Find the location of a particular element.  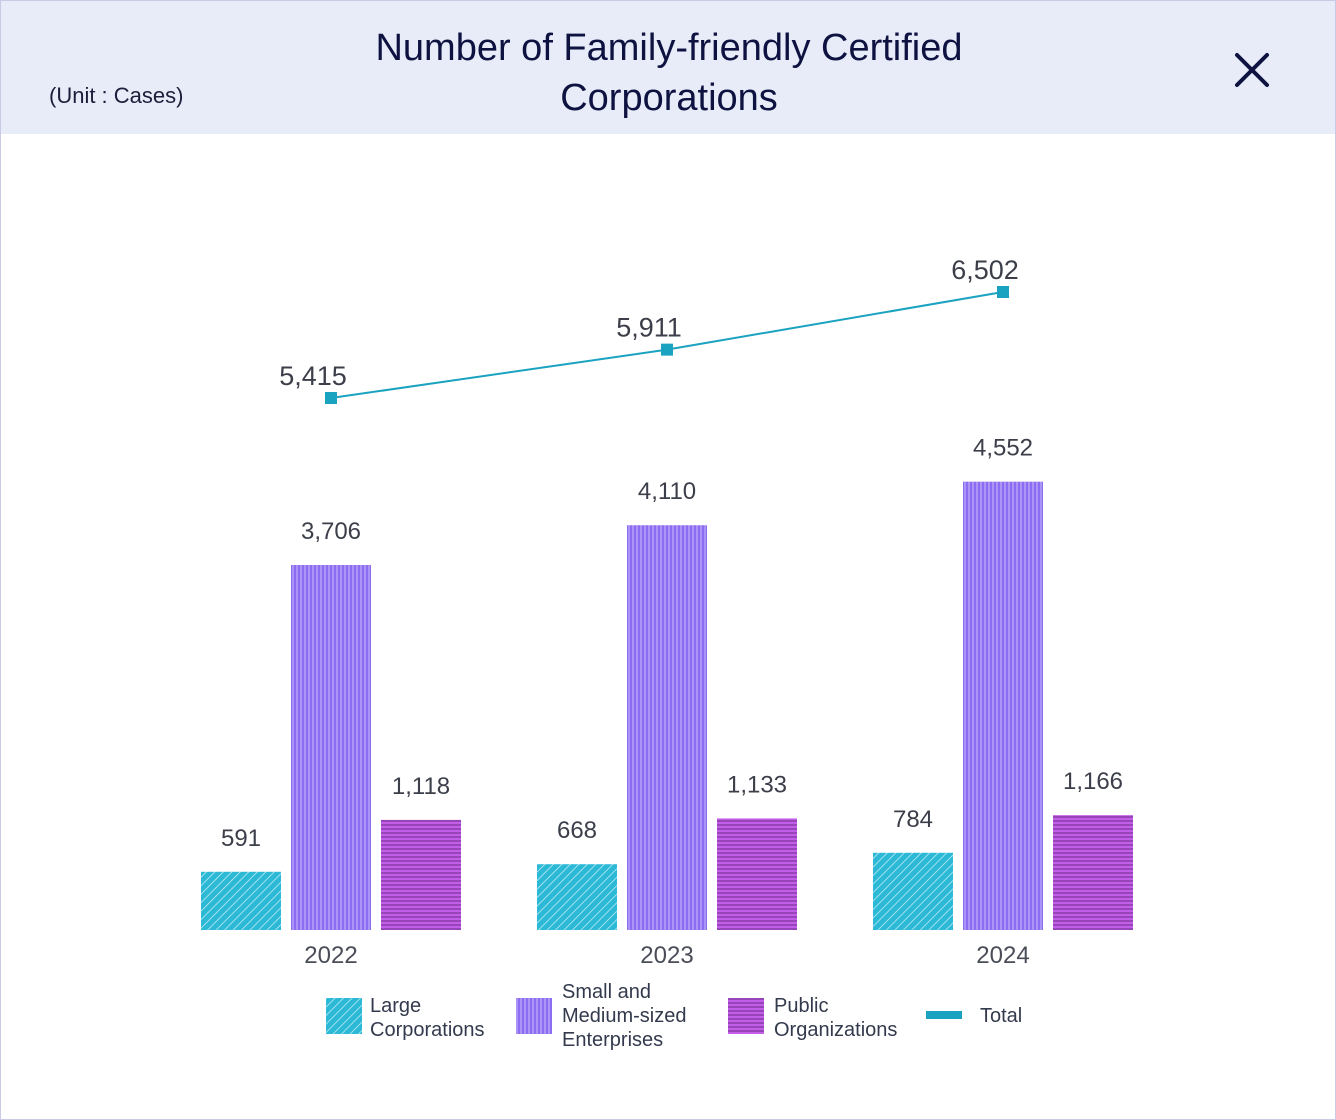

legend-swatch-public is located at coordinates (746, 1016).